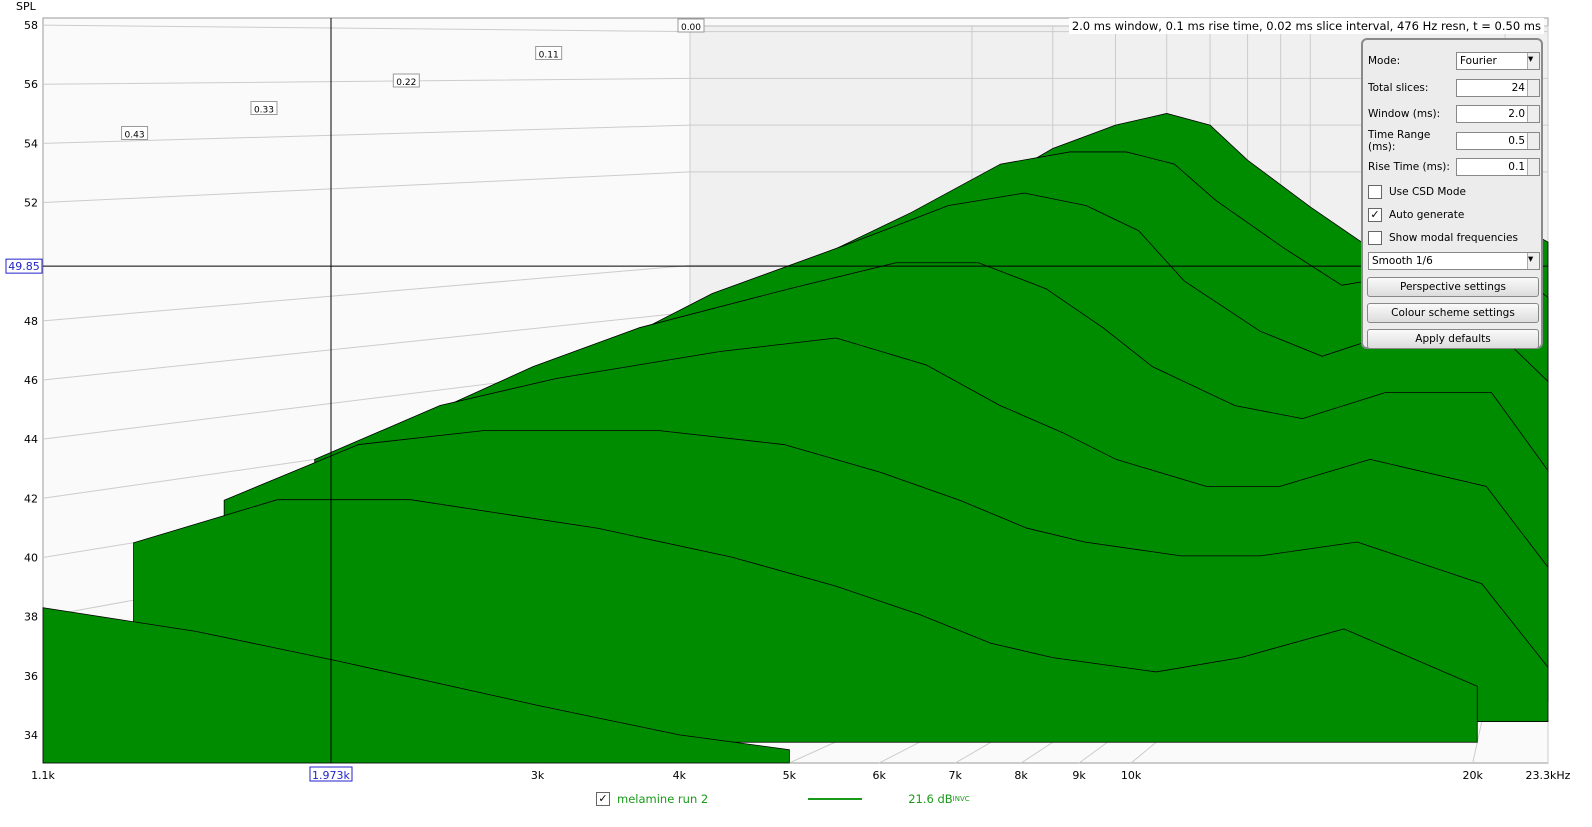 The height and width of the screenshot is (827, 1592). I want to click on cursor-x-box, so click(331, 774).